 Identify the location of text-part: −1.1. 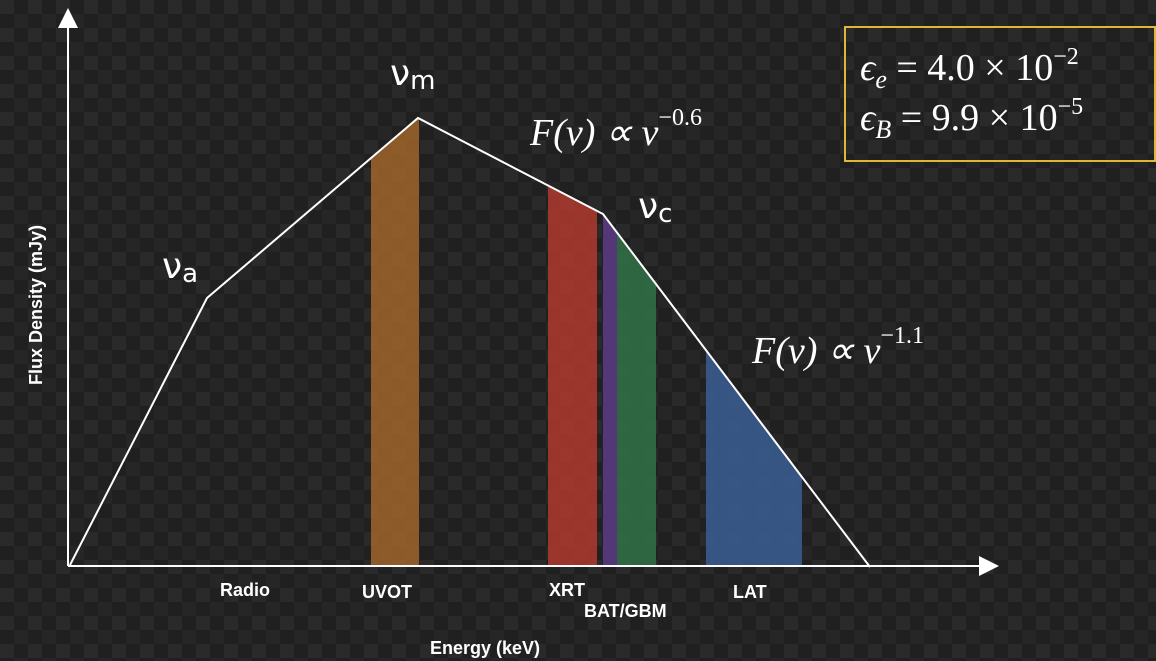
(902, 336).